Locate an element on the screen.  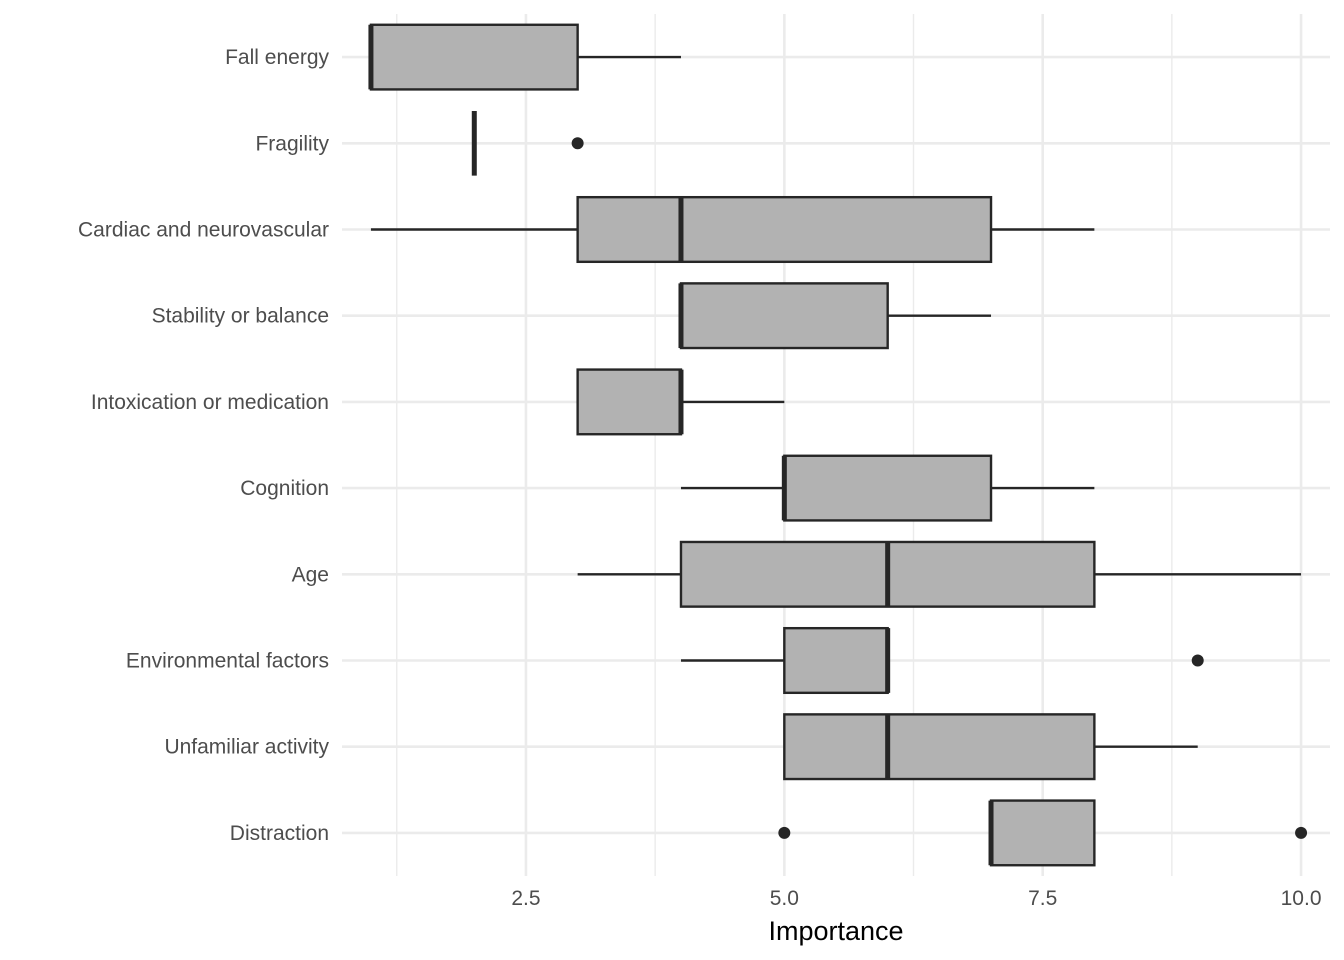
x-tick-label: 5.0 is located at coordinates (784, 898).